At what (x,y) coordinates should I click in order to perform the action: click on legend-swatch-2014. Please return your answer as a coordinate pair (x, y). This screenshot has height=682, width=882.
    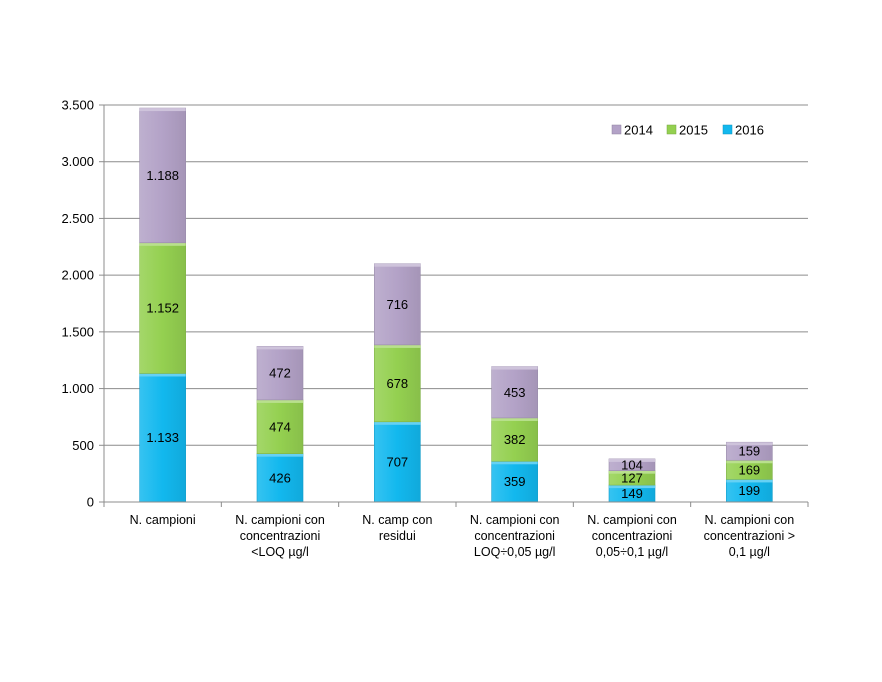
    Looking at the image, I should click on (616, 129).